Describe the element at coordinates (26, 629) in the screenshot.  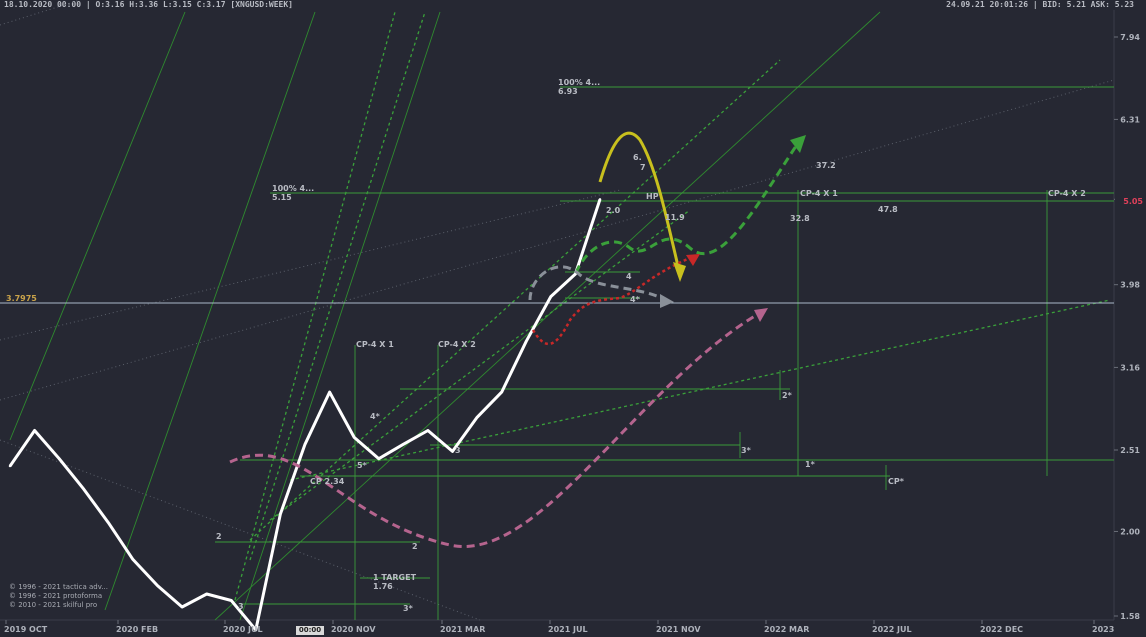
I see `x-tick-label: 2019 OCT` at that location.